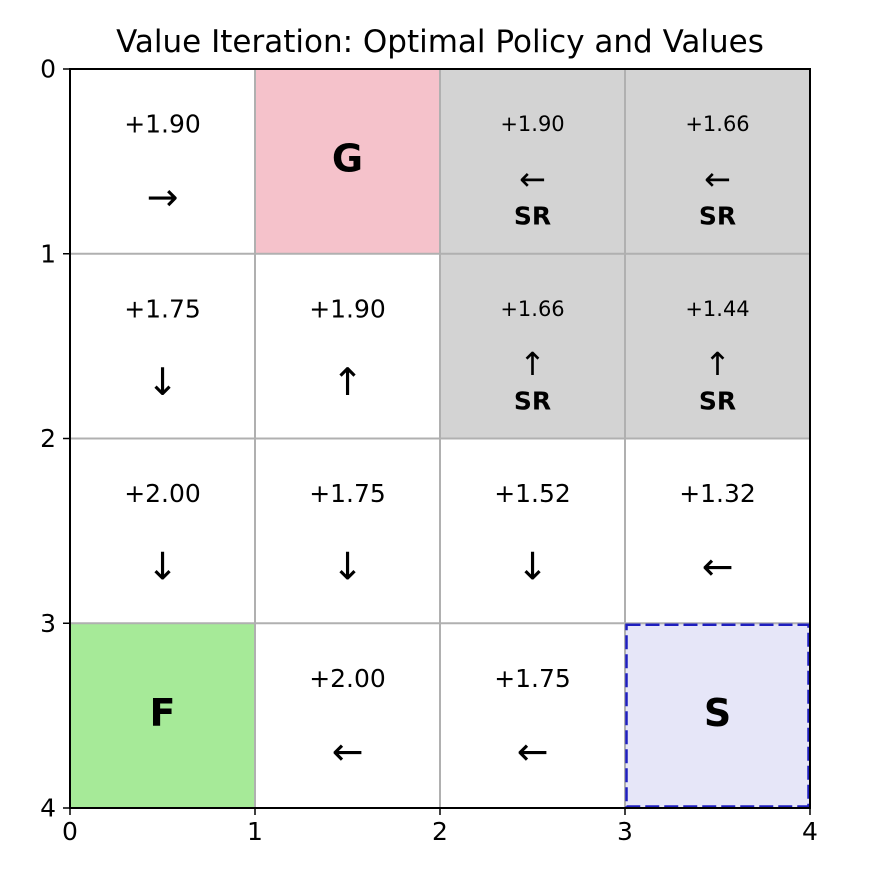  What do you see at coordinates (70, 831) in the screenshot?
I see `x-tick-label: 0` at bounding box center [70, 831].